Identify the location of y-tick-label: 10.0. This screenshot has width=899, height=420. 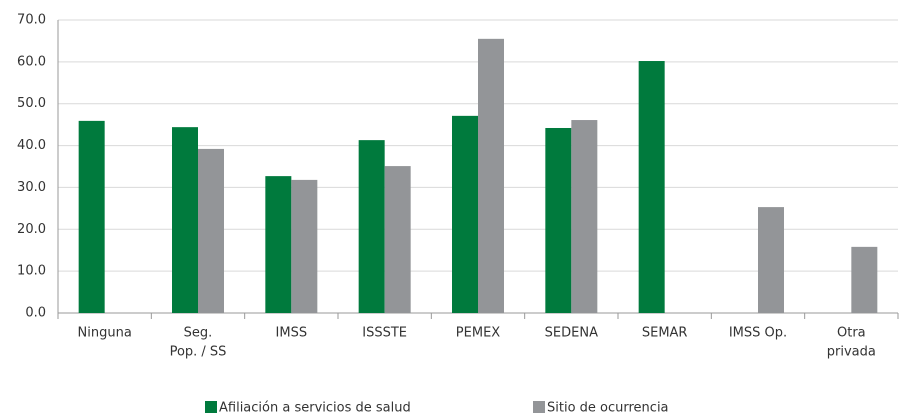
(31, 271).